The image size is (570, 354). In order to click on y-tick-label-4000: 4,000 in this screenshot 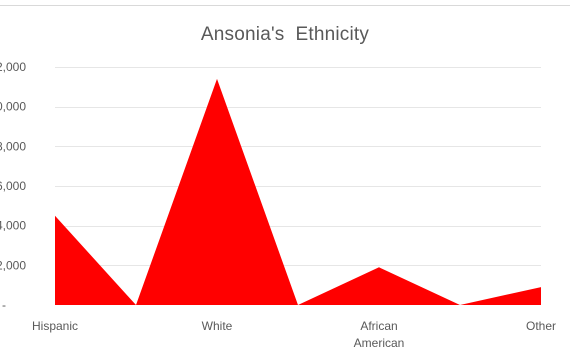, I will do `click(13, 226)`.